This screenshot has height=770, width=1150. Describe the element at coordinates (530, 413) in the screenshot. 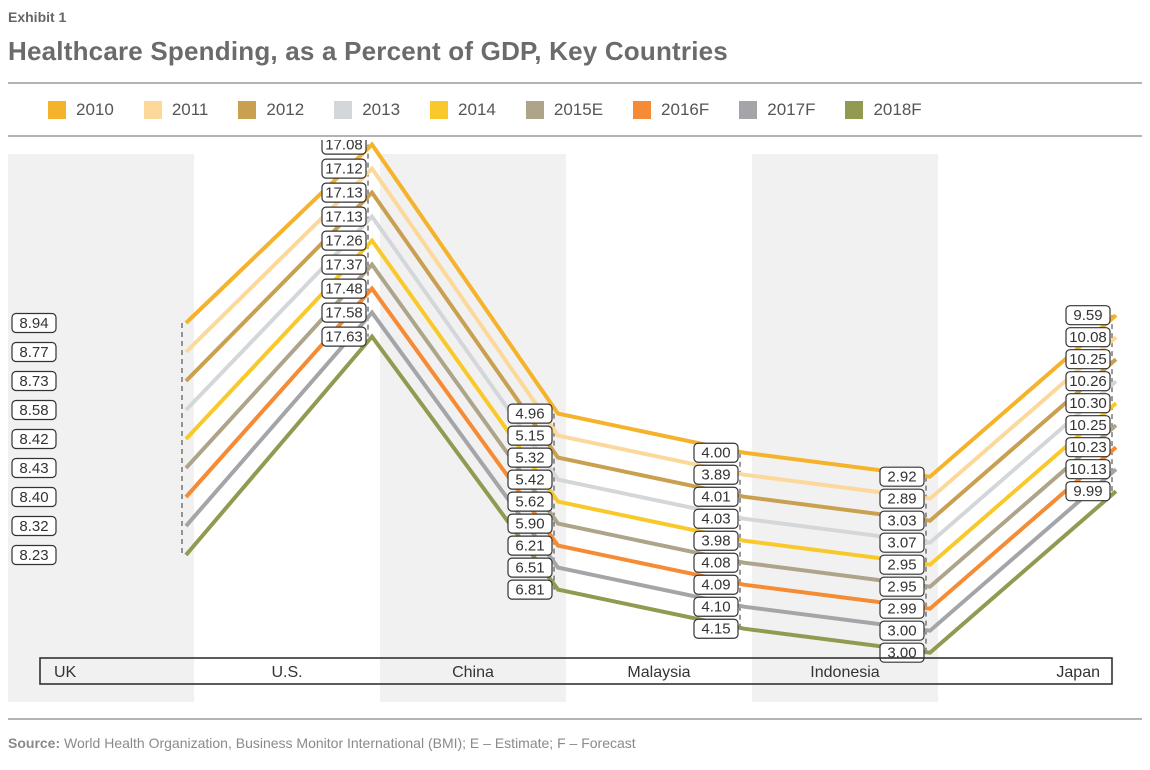

I see `data-label-2010-china: 4.96` at that location.